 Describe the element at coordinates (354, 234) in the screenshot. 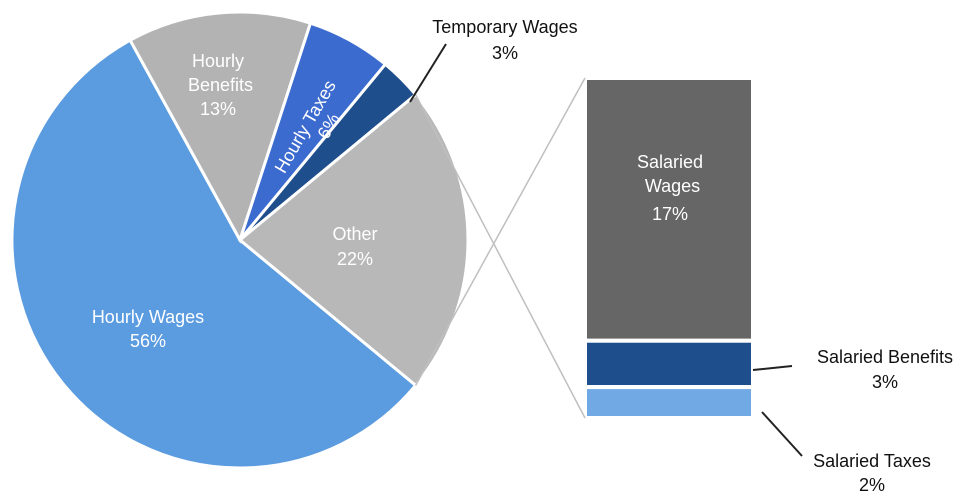

I see `data-label-name: Other` at that location.